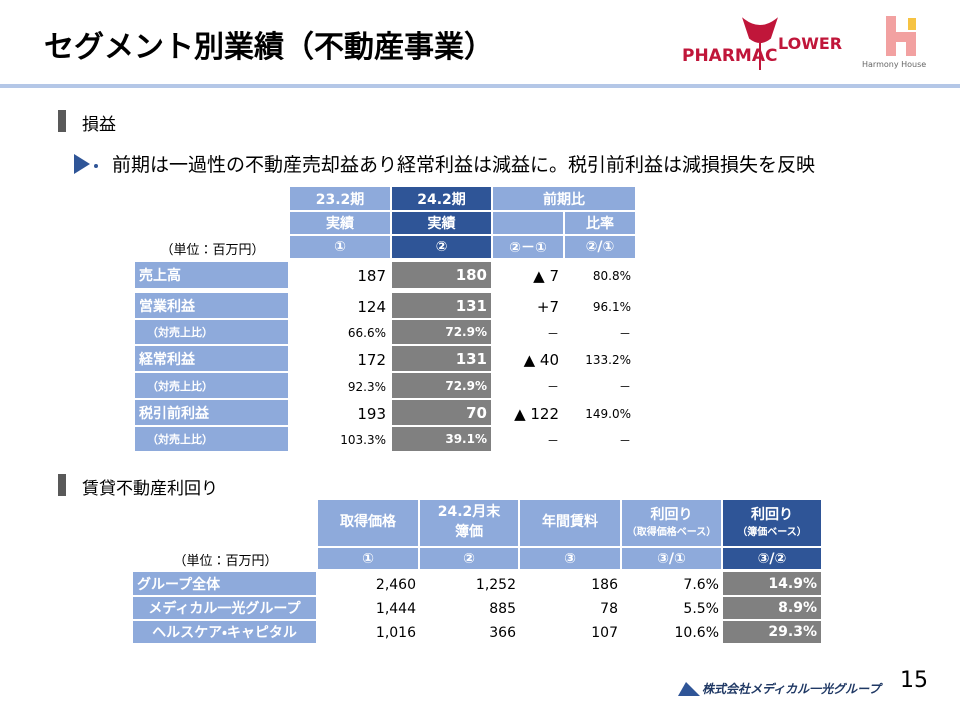  Describe the element at coordinates (914, 680) in the screenshot. I see `page-number: 15` at that location.